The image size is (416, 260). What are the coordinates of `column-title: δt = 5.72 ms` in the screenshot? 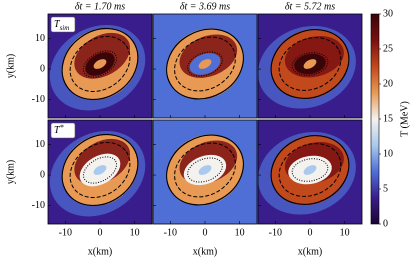 It's located at (310, 6).